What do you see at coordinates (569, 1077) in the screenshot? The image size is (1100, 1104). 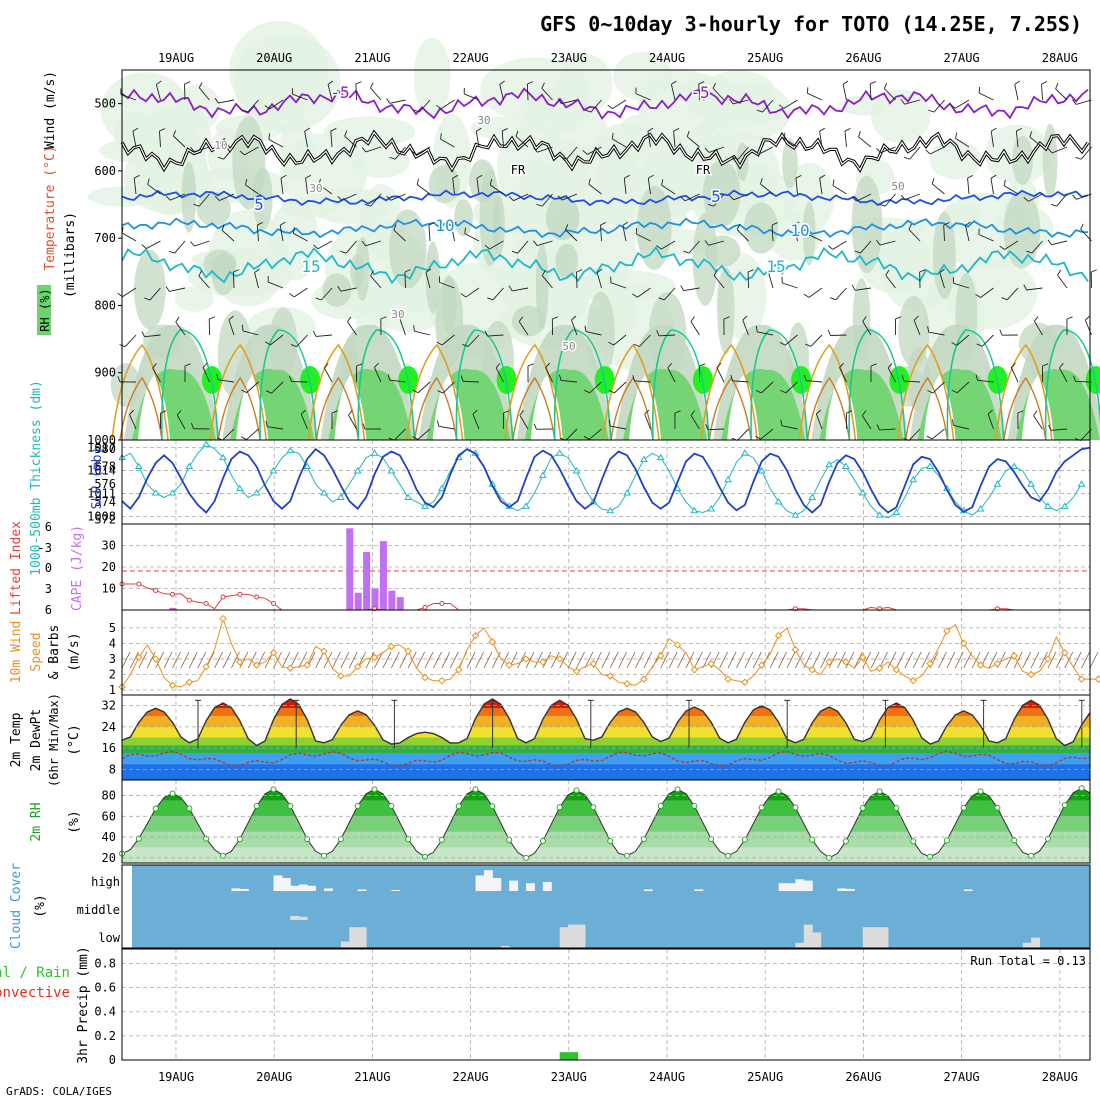 I see `x-tick-label-bottom: 23AUG` at bounding box center [569, 1077].